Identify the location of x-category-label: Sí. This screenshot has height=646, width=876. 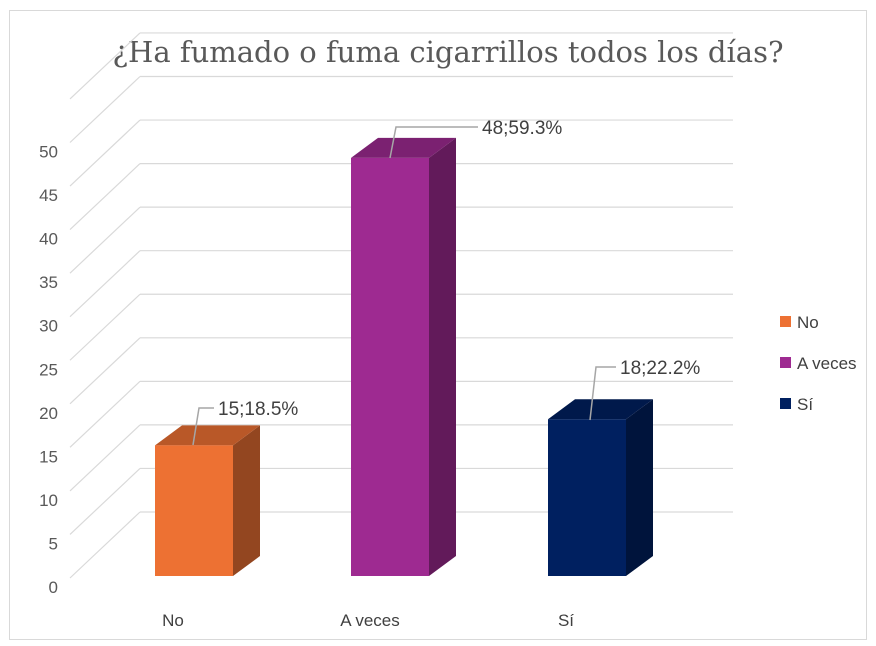
(566, 620).